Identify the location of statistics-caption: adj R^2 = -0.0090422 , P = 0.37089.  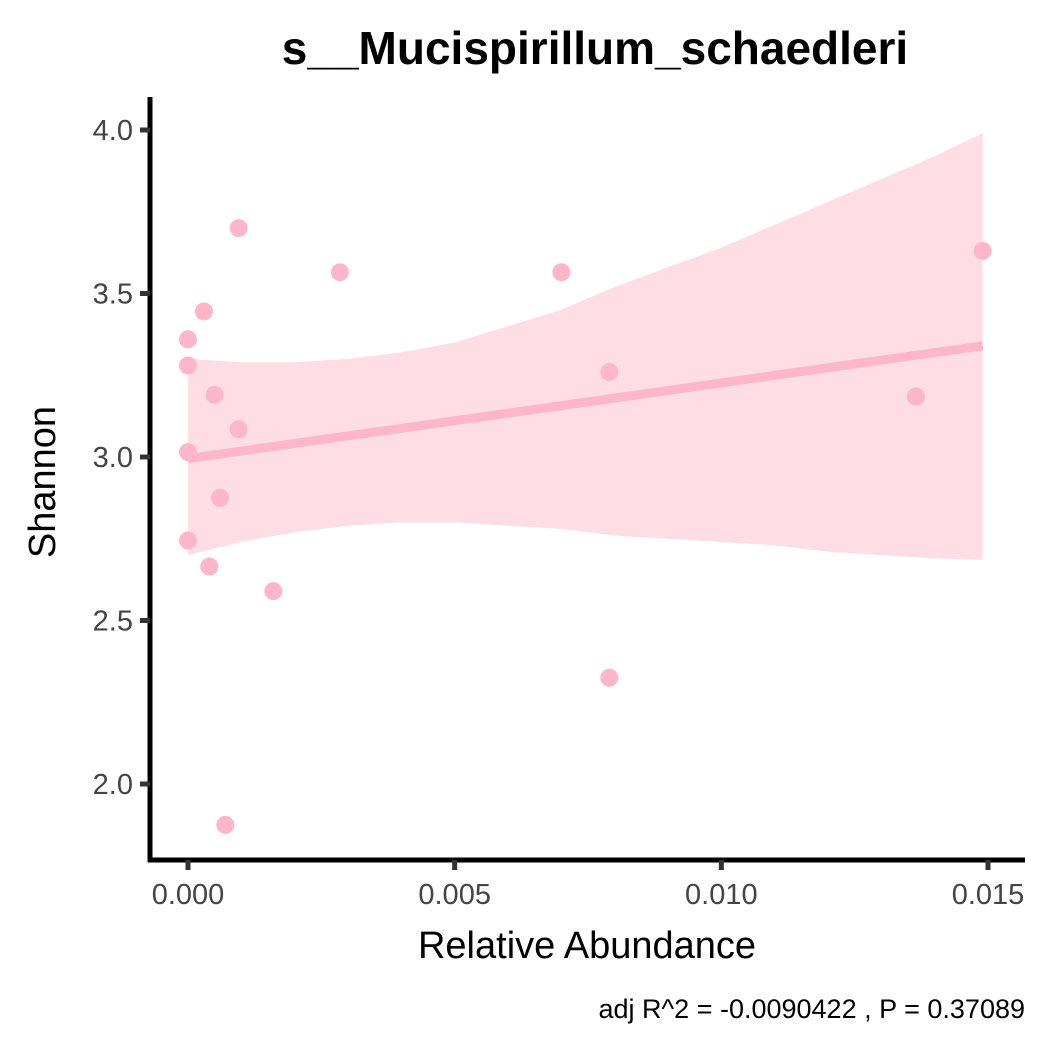
(811, 1009).